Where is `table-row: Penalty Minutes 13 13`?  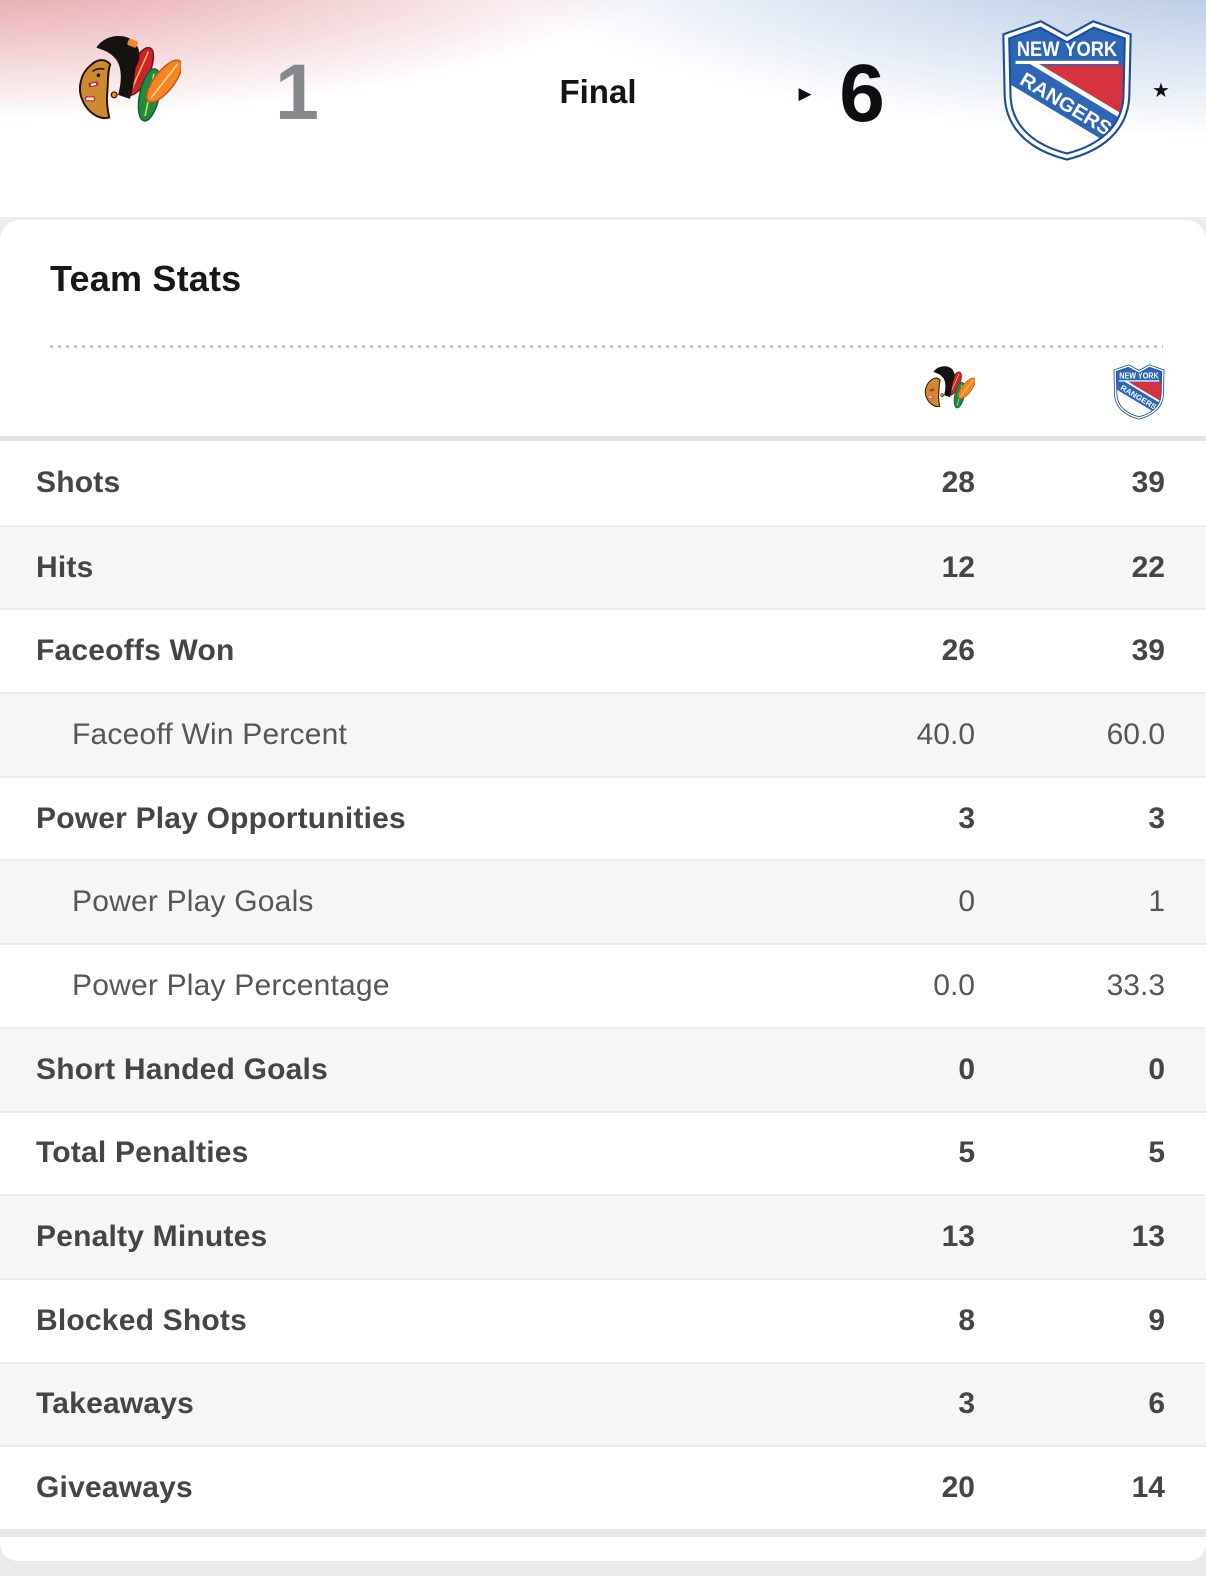
table-row: Penalty Minutes 13 13 is located at coordinates (603, 1236).